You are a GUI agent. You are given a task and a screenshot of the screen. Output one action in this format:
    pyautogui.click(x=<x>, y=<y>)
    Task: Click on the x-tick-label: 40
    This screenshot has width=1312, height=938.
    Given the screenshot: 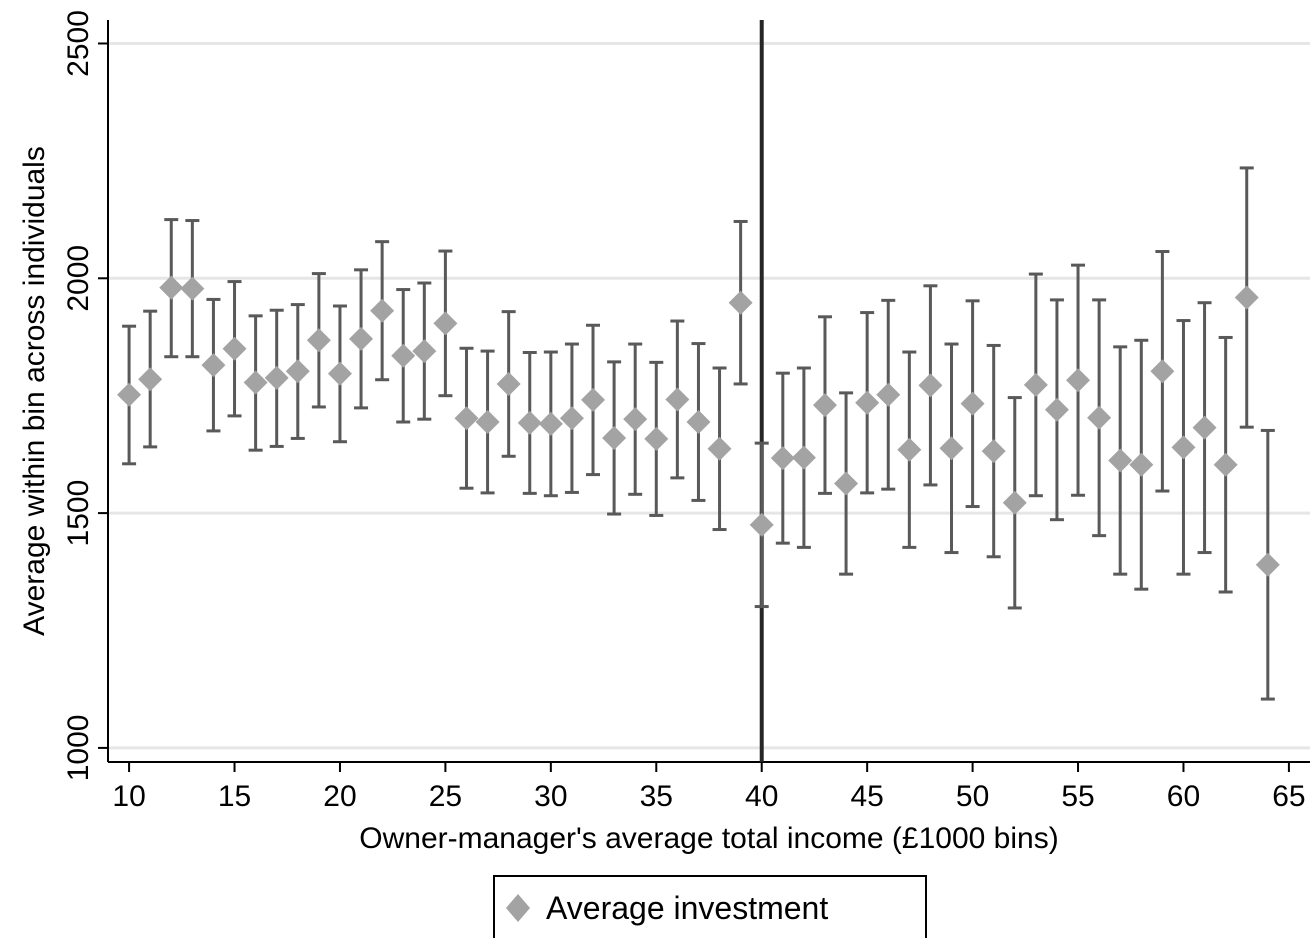 What is the action you would take?
    pyautogui.click(x=761, y=796)
    